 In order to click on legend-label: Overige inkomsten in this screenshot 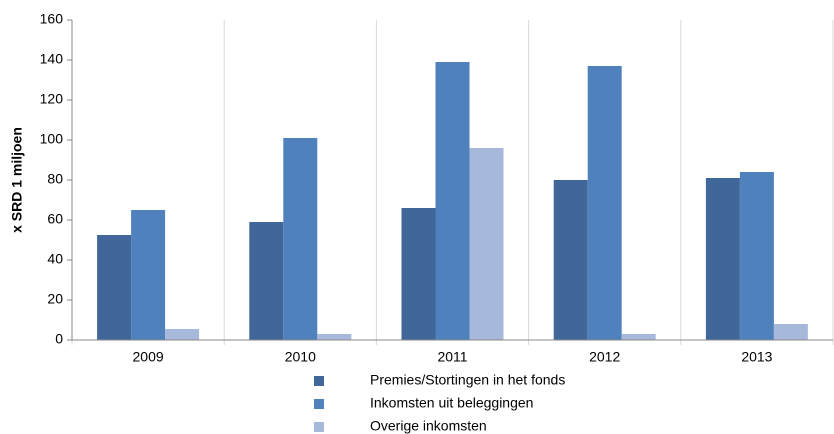, I will do `click(428, 426)`.